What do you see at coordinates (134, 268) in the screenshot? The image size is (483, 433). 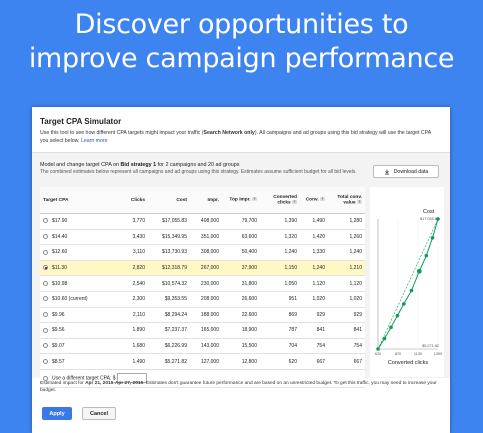 I see `cell-clicks: 2,820` at bounding box center [134, 268].